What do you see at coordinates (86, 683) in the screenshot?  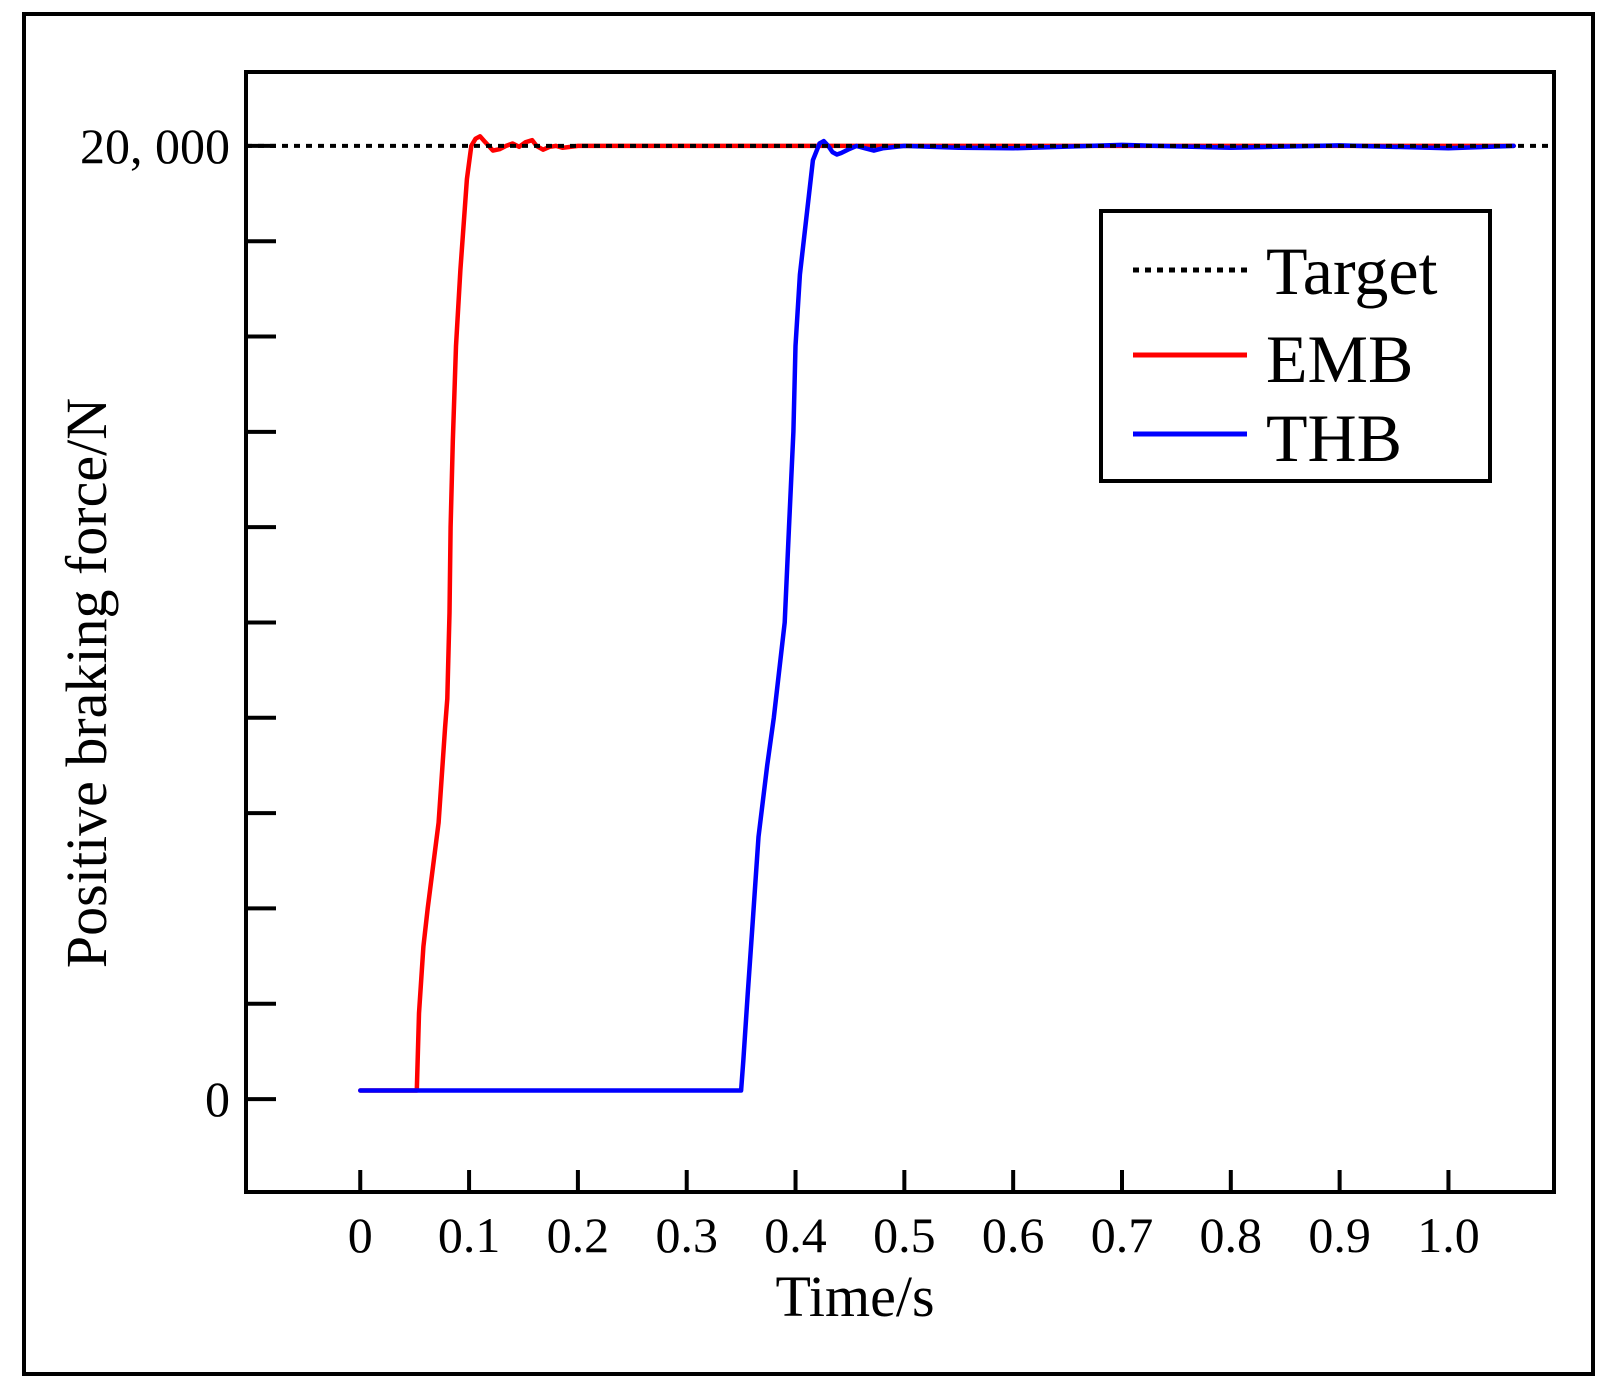 I see `y-axis-title: Positive braking force/N` at bounding box center [86, 683].